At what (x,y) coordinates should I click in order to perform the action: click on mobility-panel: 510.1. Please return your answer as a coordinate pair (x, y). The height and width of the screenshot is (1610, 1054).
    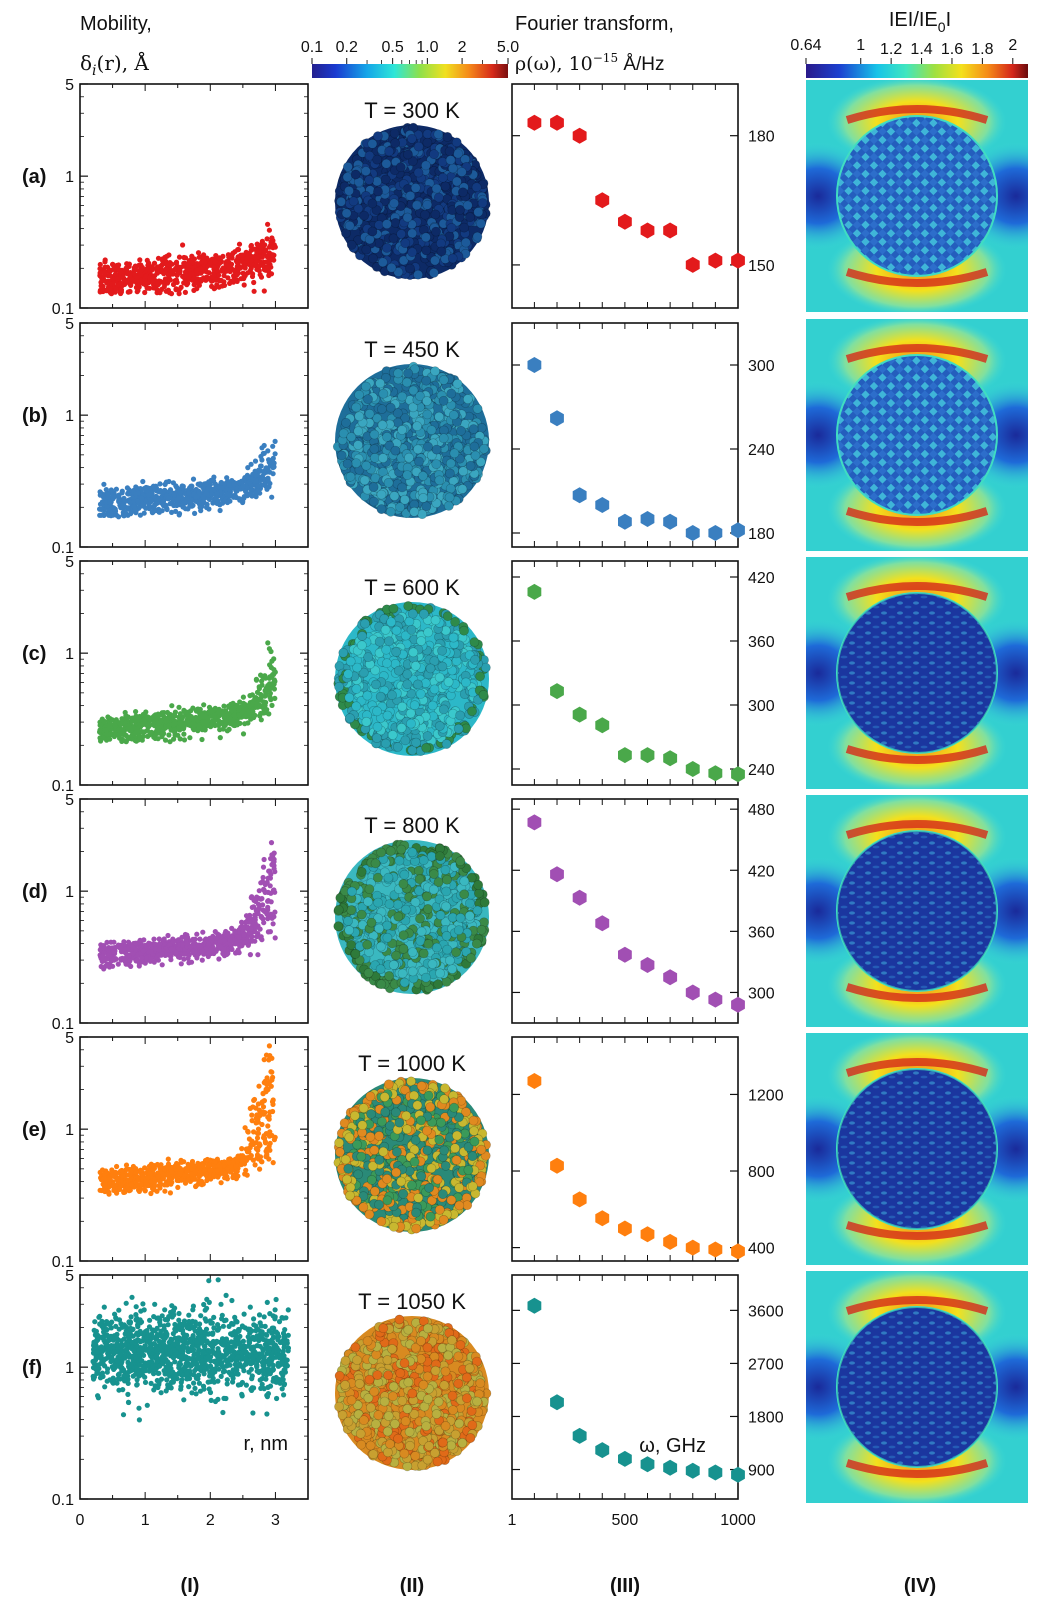
    Looking at the image, I should click on (180, 912).